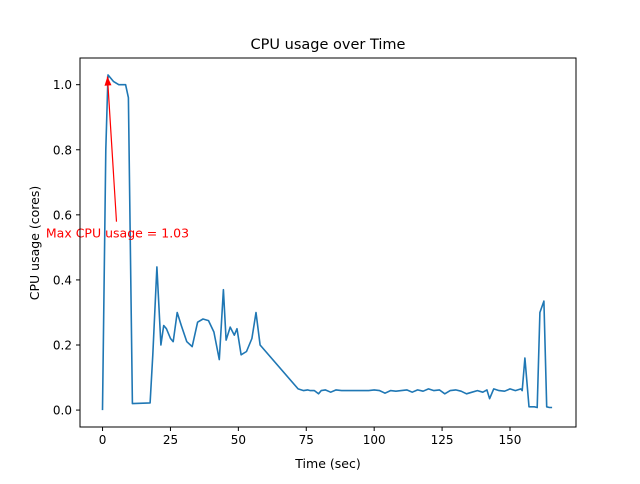 This screenshot has height=484, width=640. I want to click on y-tick-label: 0.4, so click(62, 280).